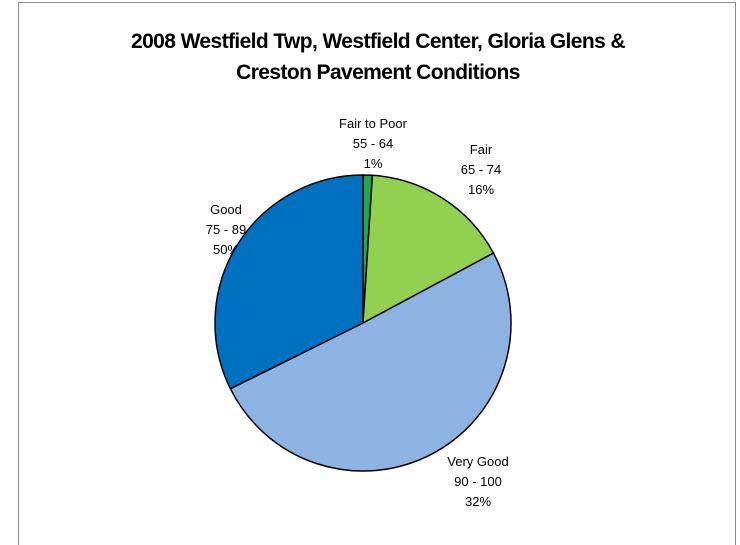  I want to click on slice-label-line: 55 - 64, so click(373, 143).